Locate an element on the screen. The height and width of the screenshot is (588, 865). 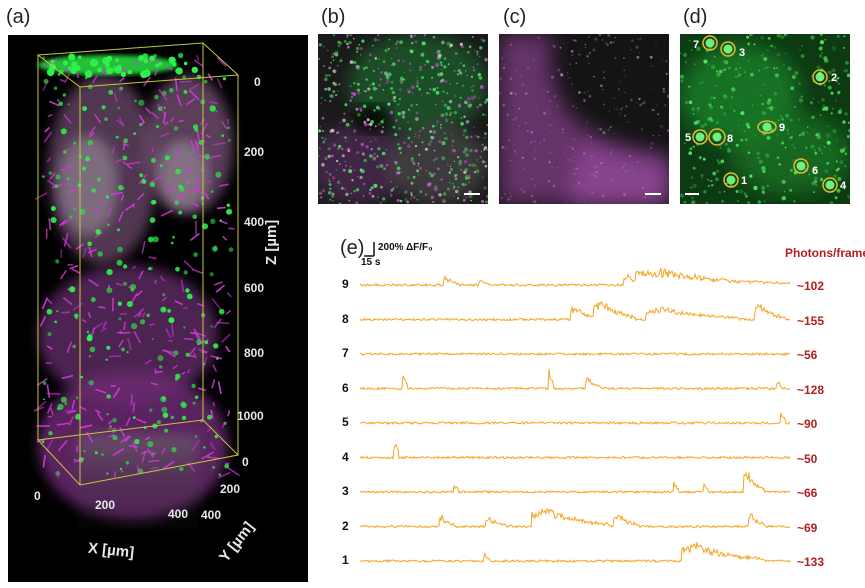
z-tick-200: 200 is located at coordinates (254, 152).